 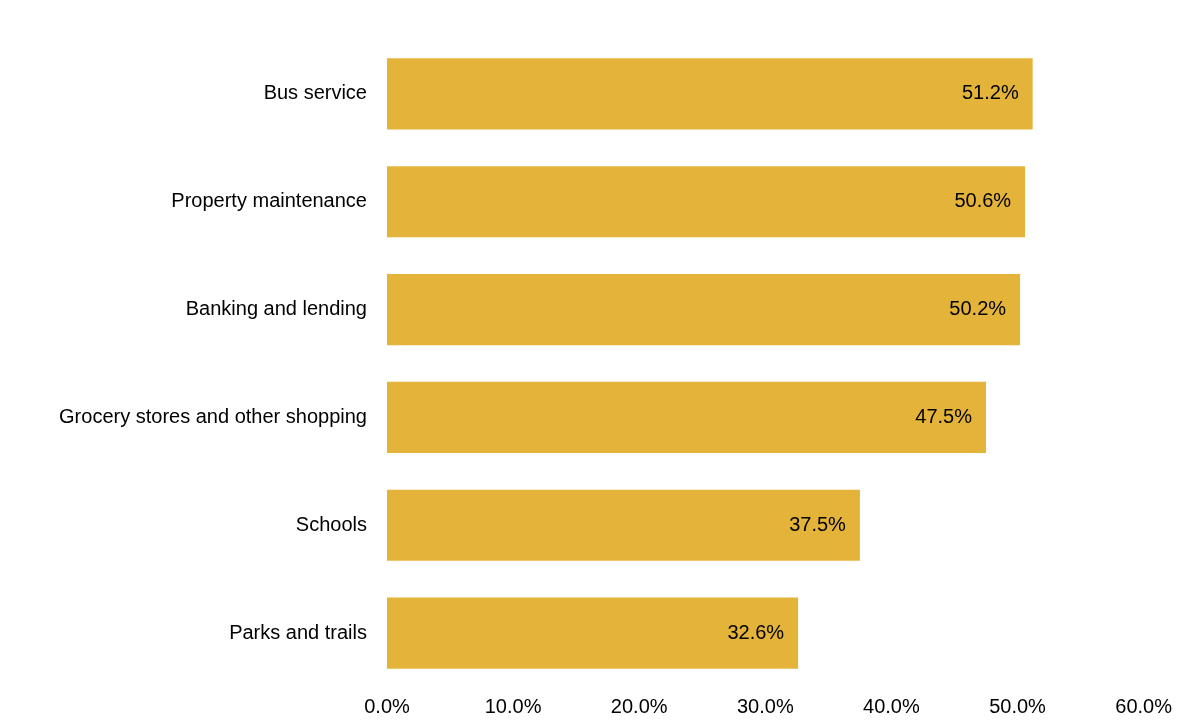 I want to click on x-tick-label: 60.0%, so click(x=1144, y=705).